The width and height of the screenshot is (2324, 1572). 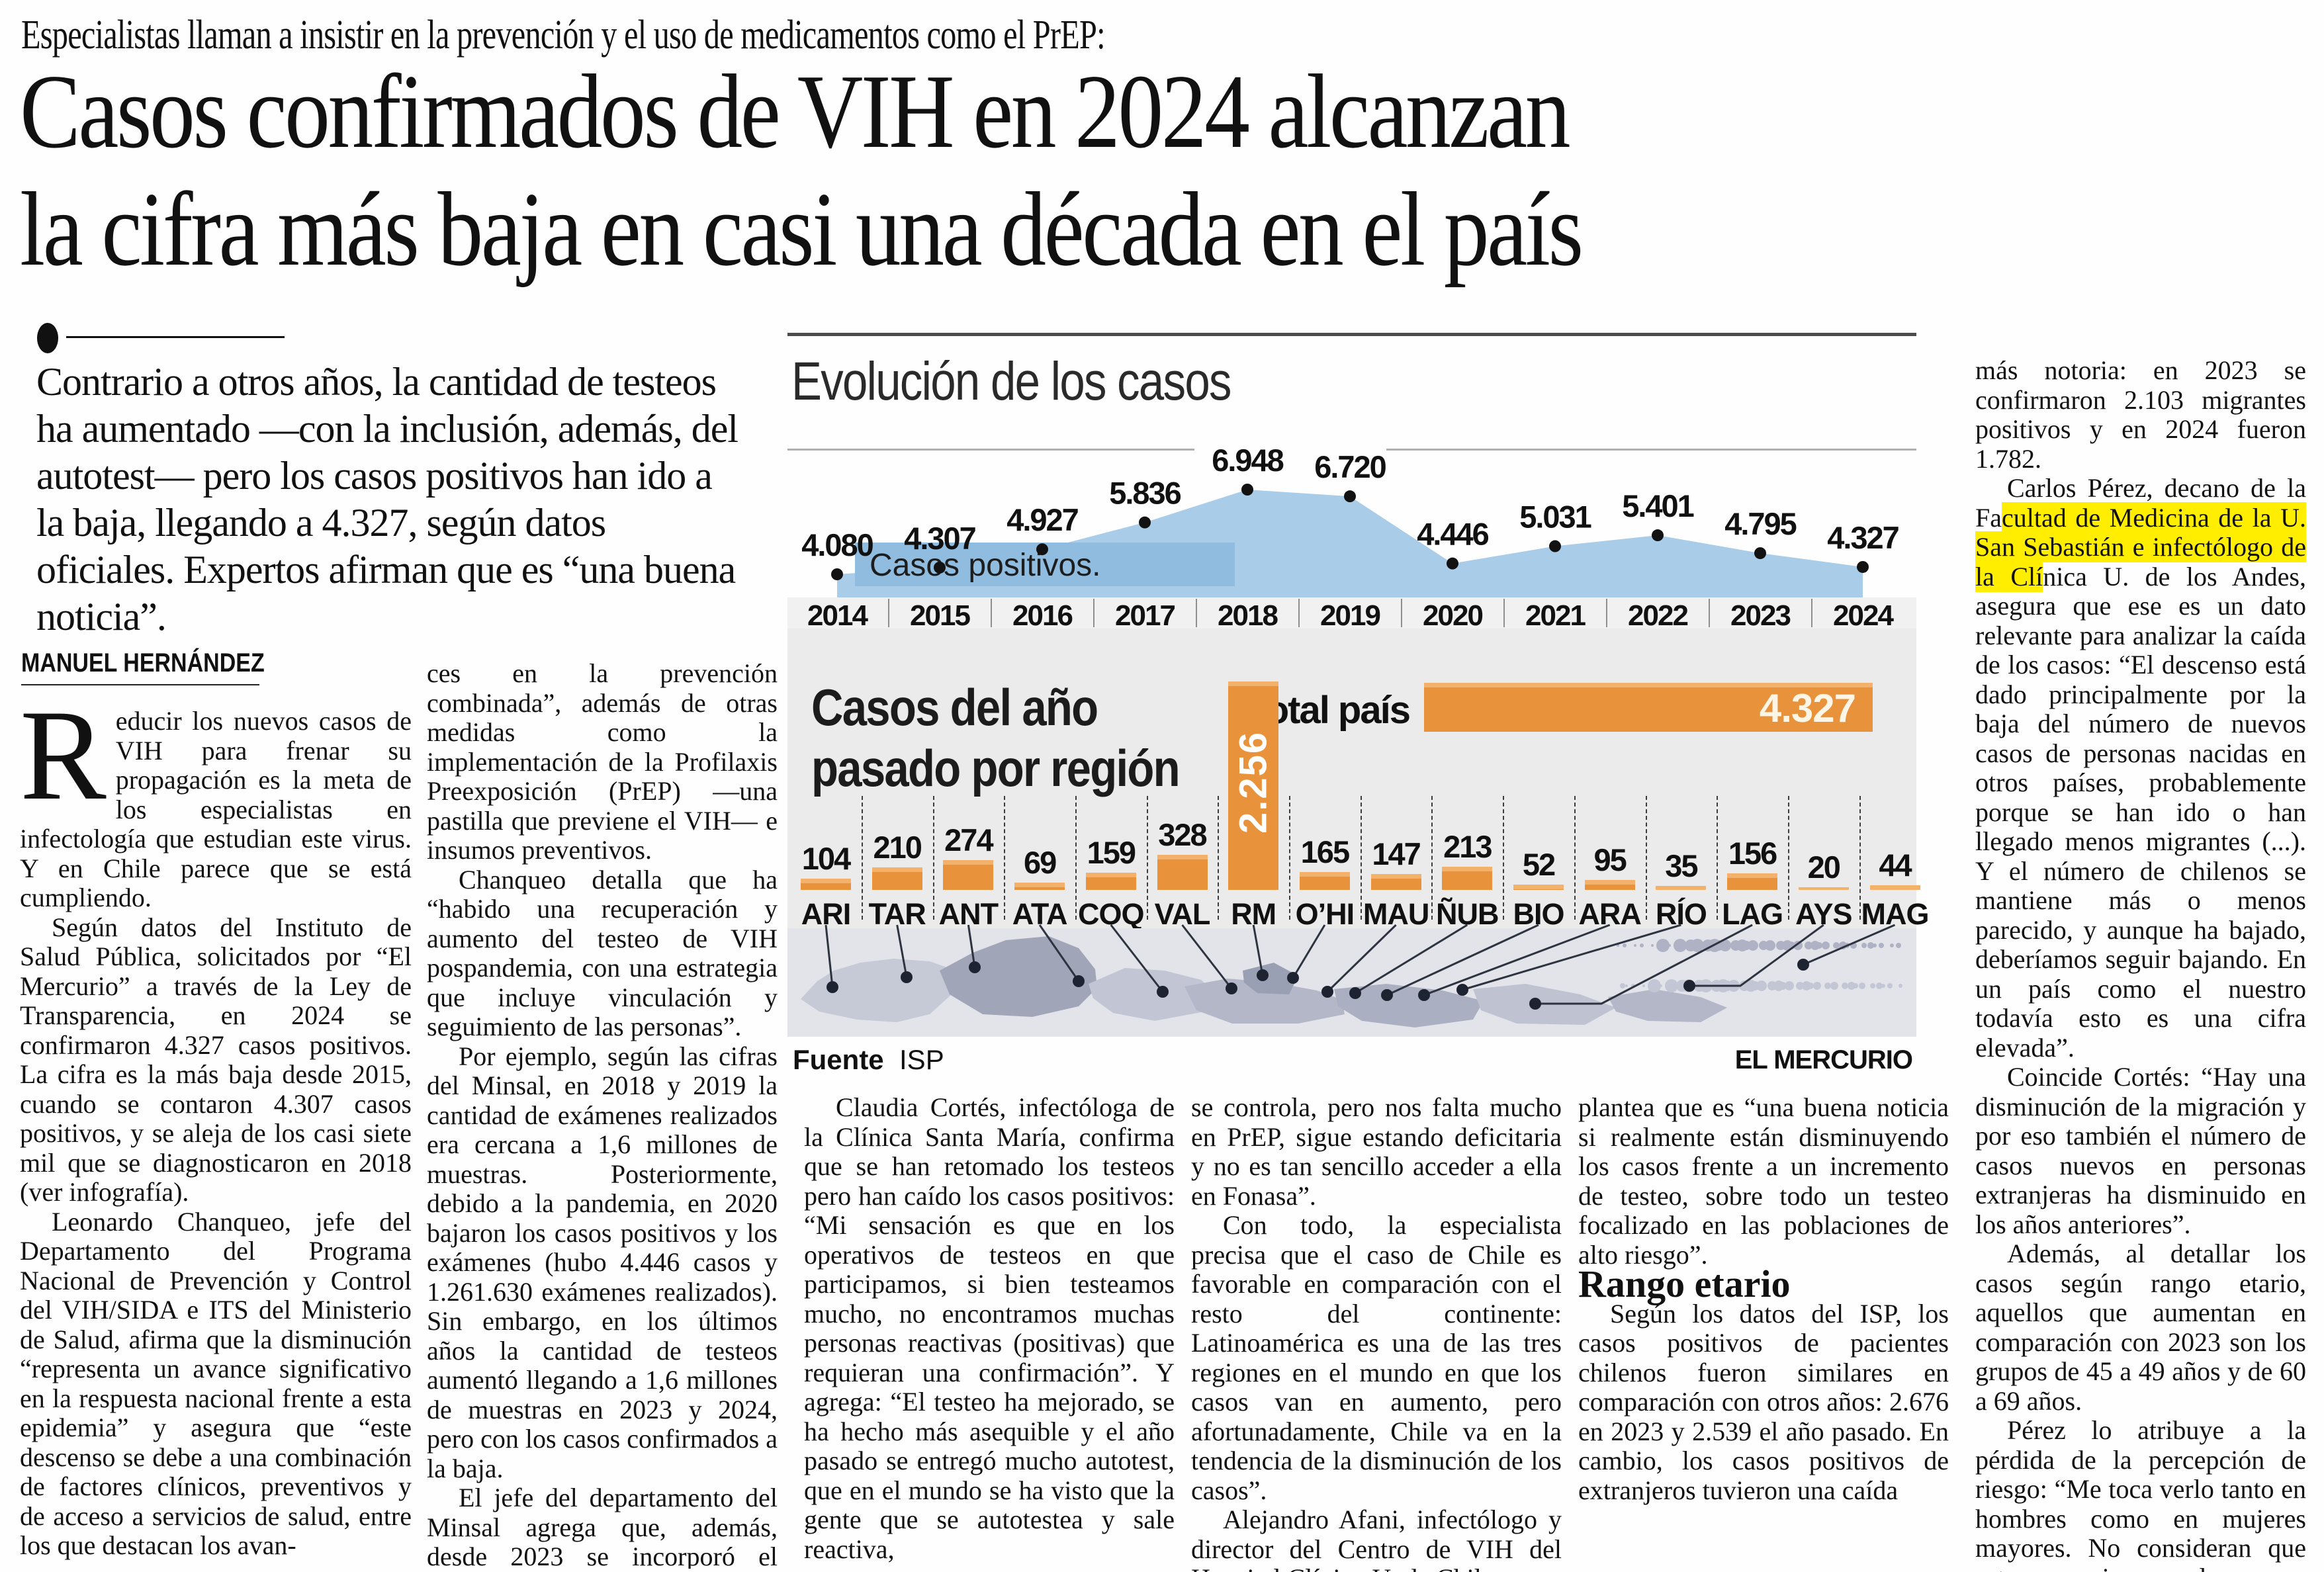 I want to click on total-country-value: 4.327, so click(x=1807, y=708).